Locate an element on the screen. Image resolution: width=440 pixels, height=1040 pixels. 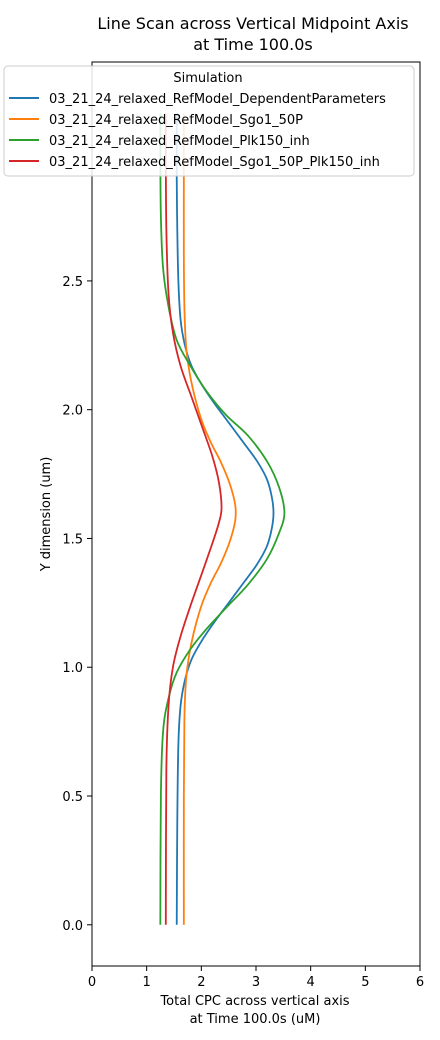
x-axis: 0 1 2 3 4 5 6 is located at coordinates (256, 978).